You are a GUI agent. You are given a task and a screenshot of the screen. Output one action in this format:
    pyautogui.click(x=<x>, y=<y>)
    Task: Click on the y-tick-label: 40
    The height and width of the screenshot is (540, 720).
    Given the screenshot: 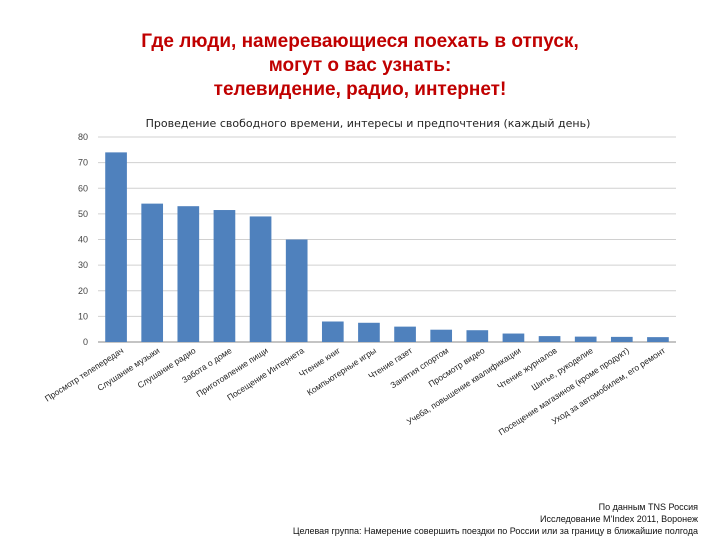 What is the action you would take?
    pyautogui.click(x=83, y=240)
    